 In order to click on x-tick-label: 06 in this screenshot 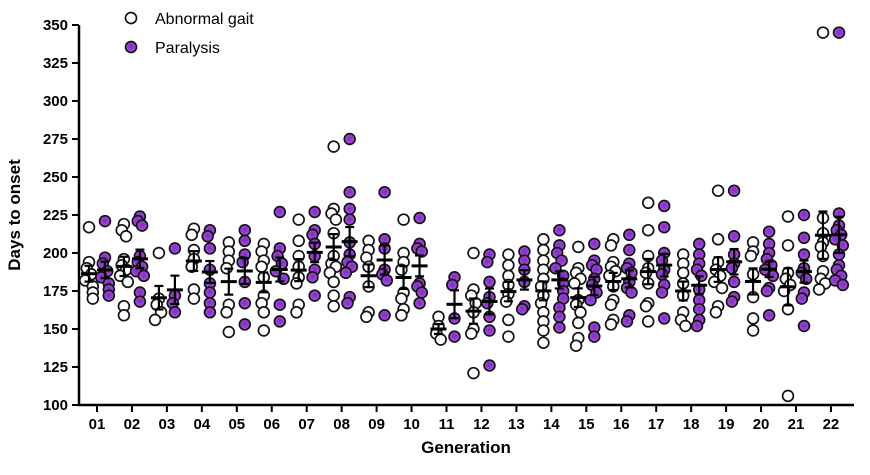, I will do `click(271, 424)`.